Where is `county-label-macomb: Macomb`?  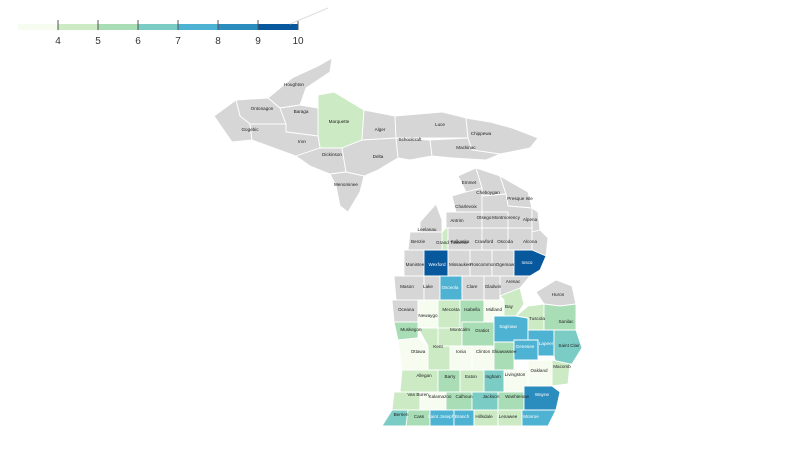
county-label-macomb: Macomb is located at coordinates (562, 366).